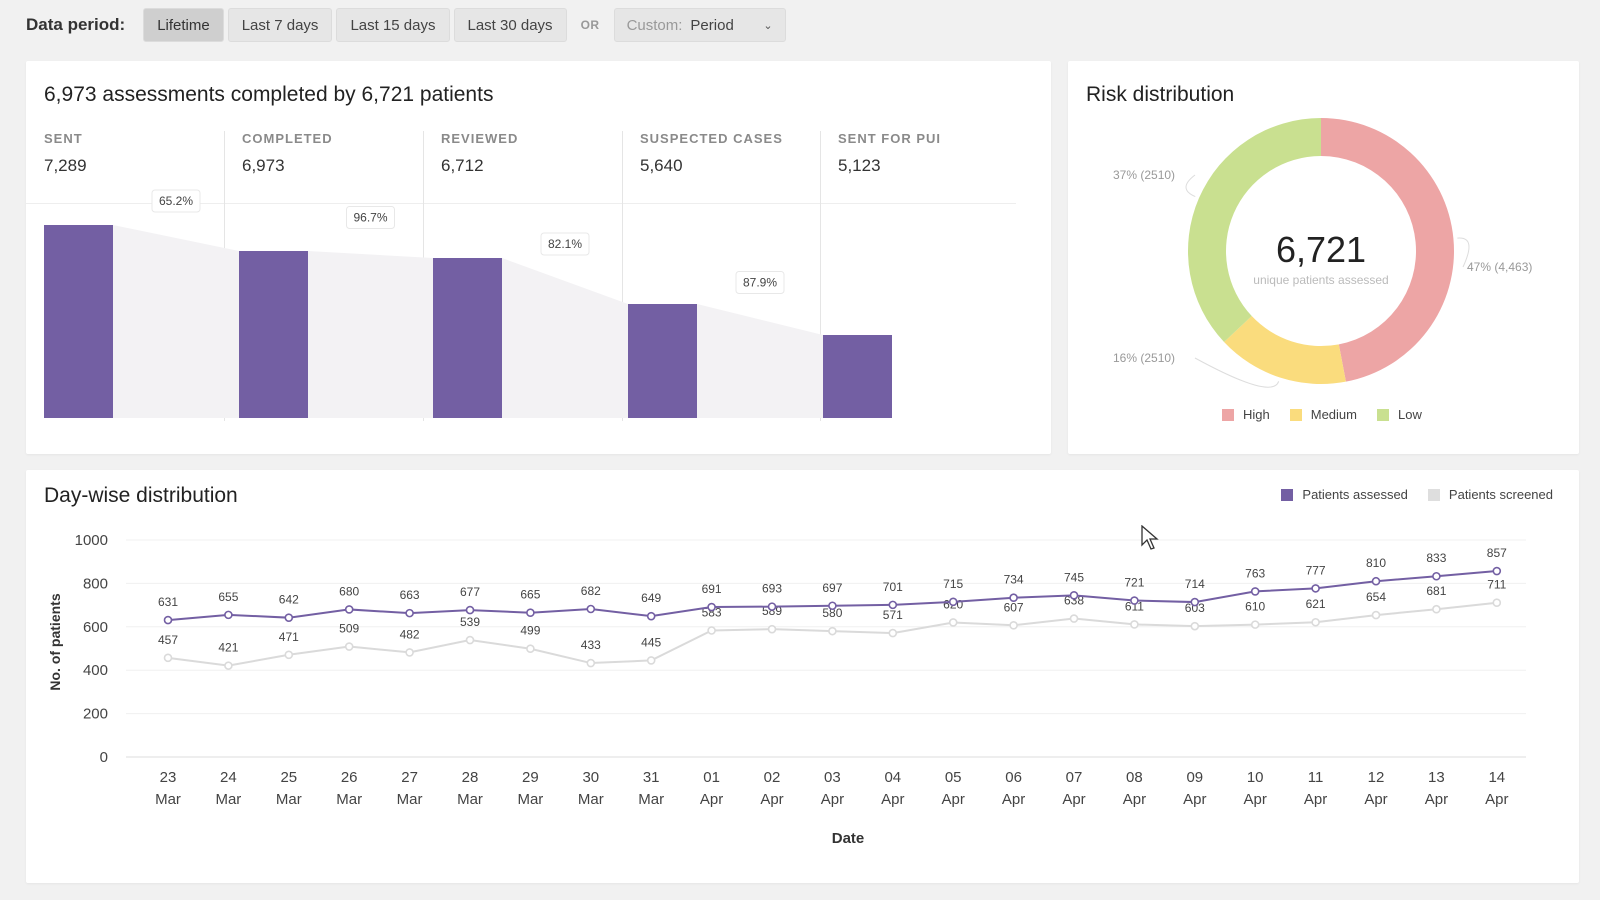 Image resolution: width=1600 pixels, height=900 pixels. I want to click on stage-suspected-cases: SUSPECTED CASES 5,640, so click(737, 153).